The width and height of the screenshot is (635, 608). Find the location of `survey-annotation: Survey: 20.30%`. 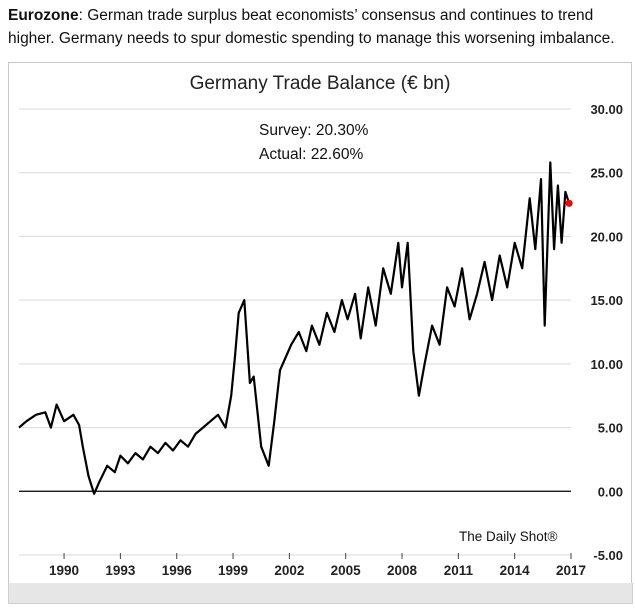

survey-annotation: Survey: 20.30% is located at coordinates (314, 130).